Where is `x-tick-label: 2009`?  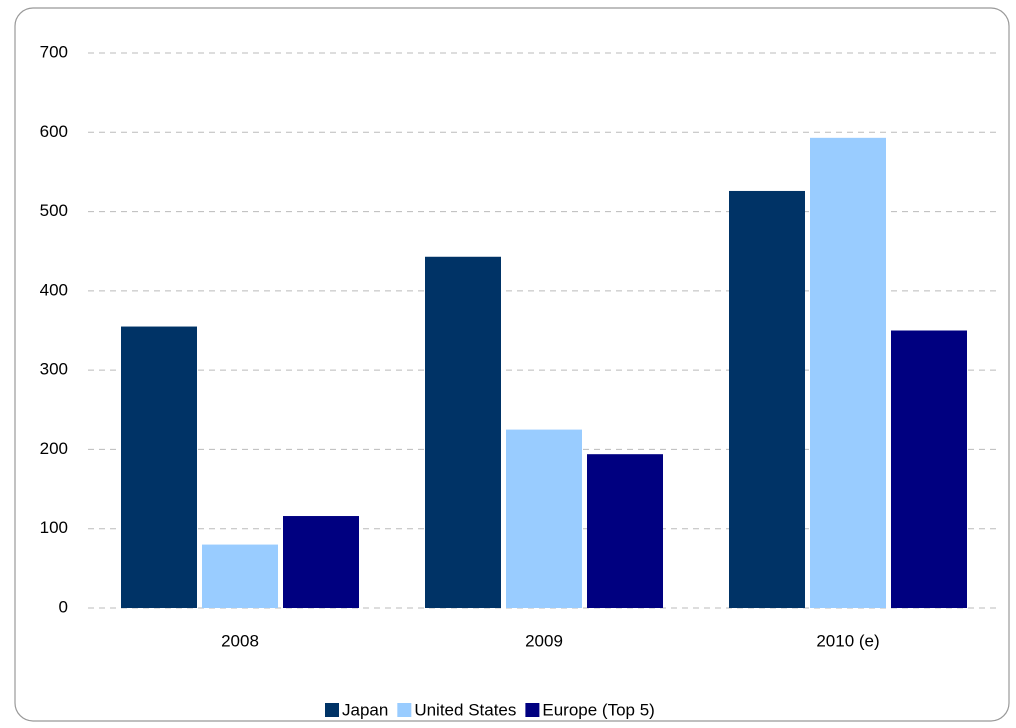 x-tick-label: 2009 is located at coordinates (544, 640).